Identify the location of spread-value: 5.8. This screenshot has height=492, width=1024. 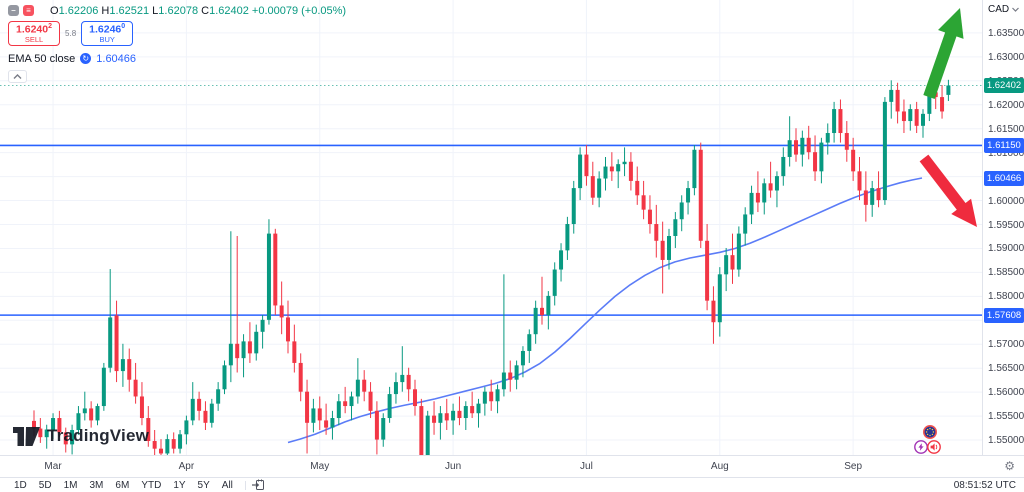
(71, 34).